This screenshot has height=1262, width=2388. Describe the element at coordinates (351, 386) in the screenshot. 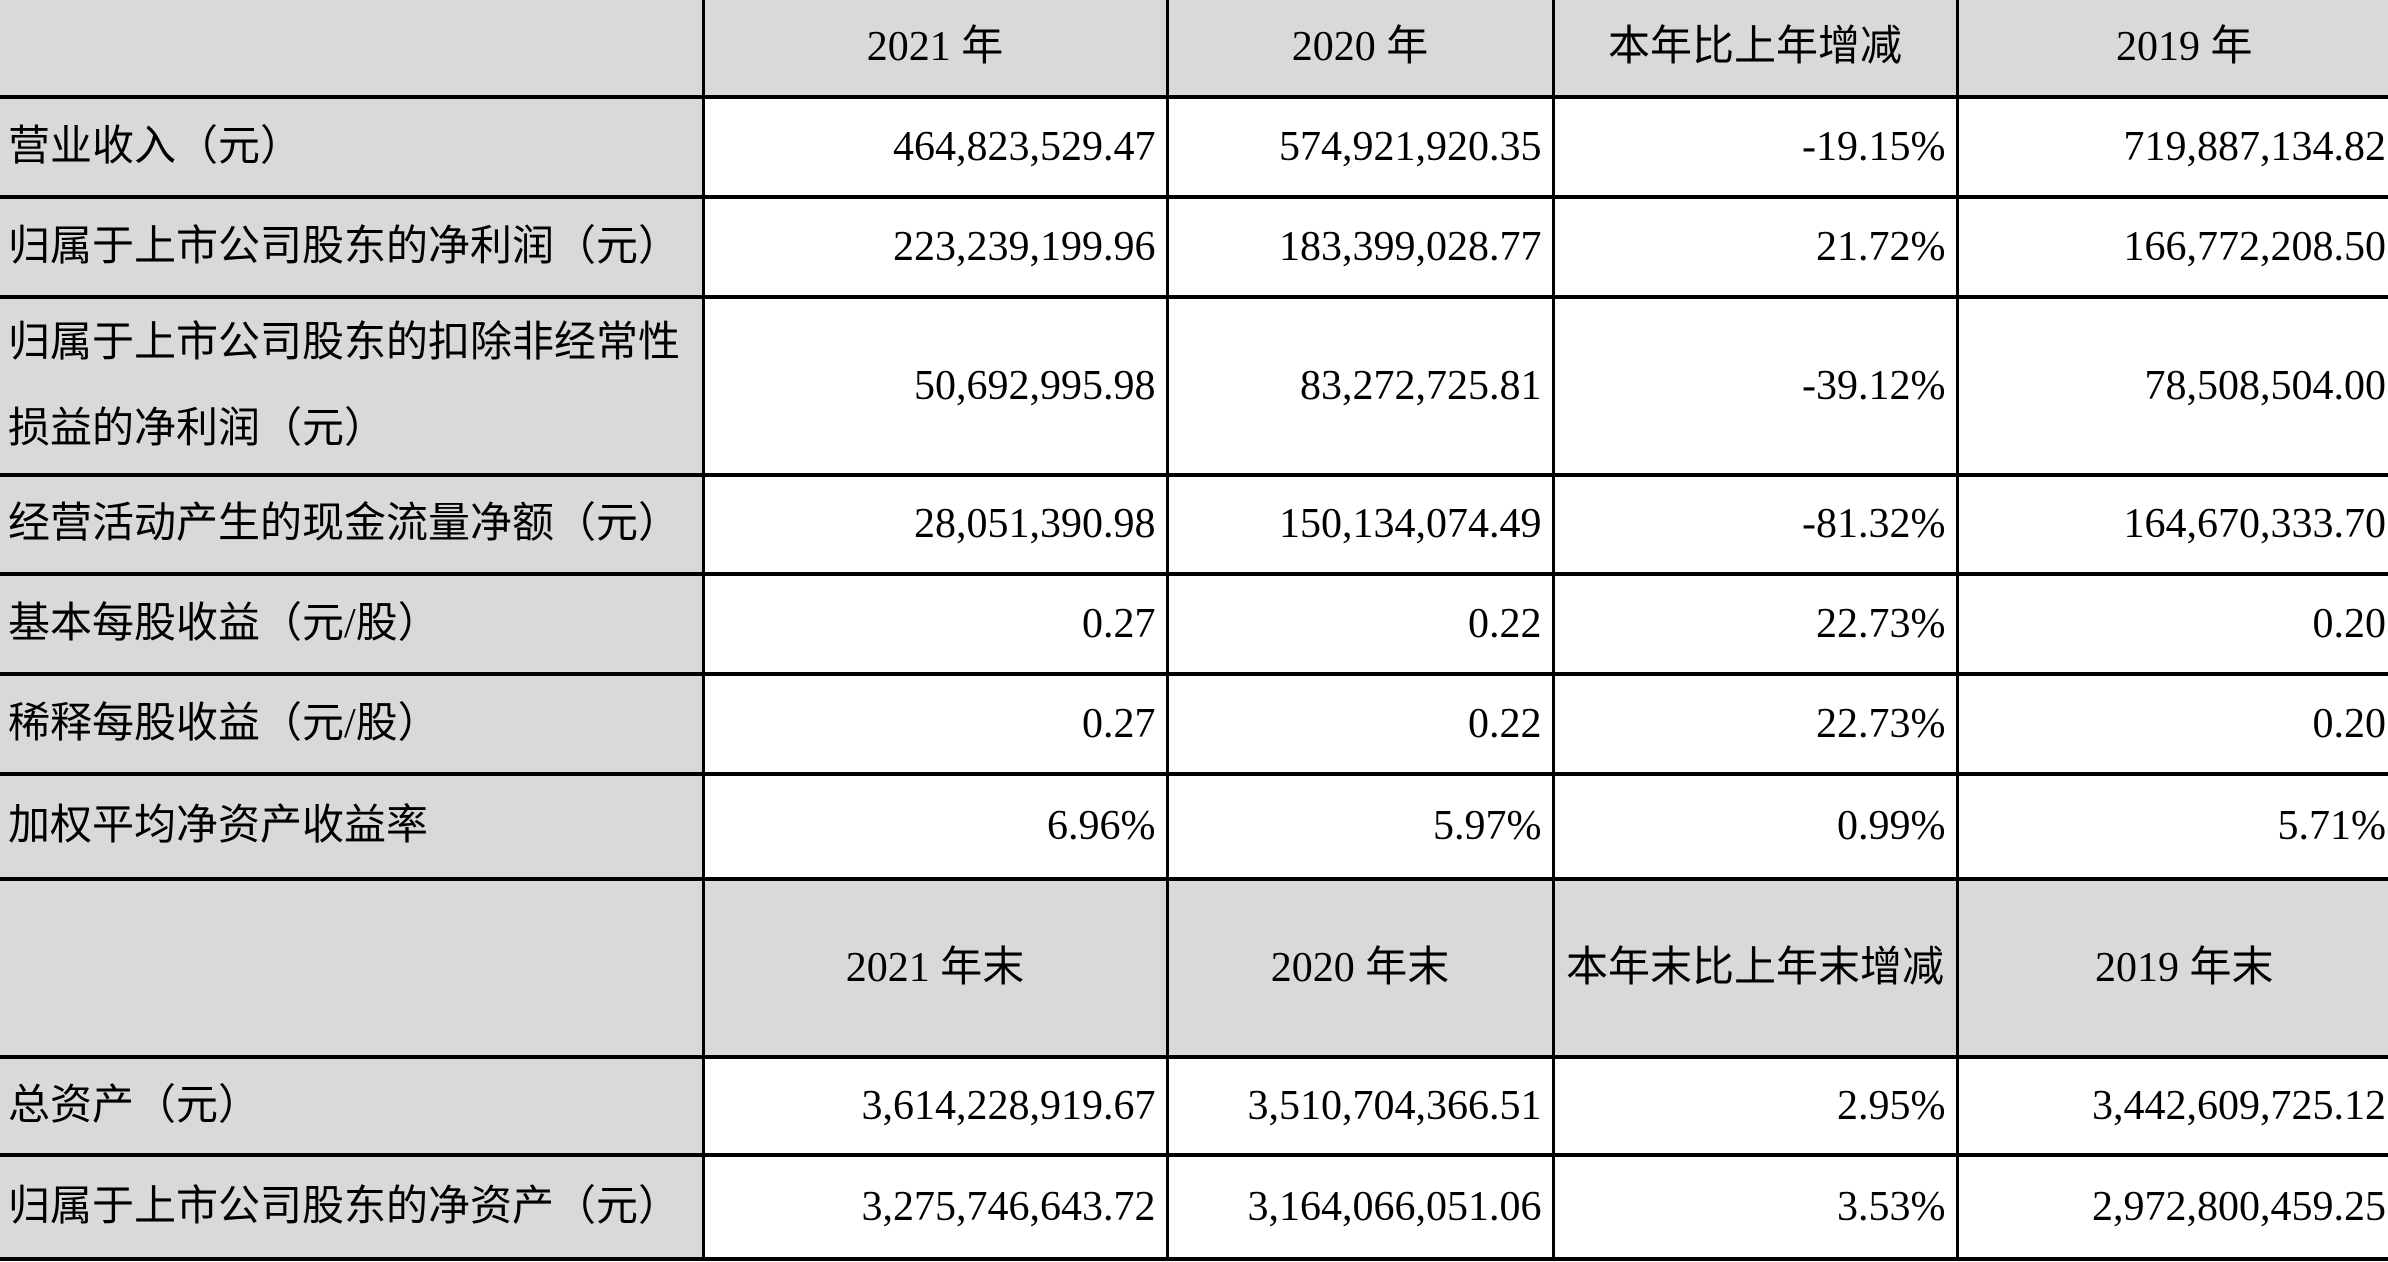

I see `row-label: 归属于上市公司股东的扣除非经常性损益的净利润（元）` at that location.